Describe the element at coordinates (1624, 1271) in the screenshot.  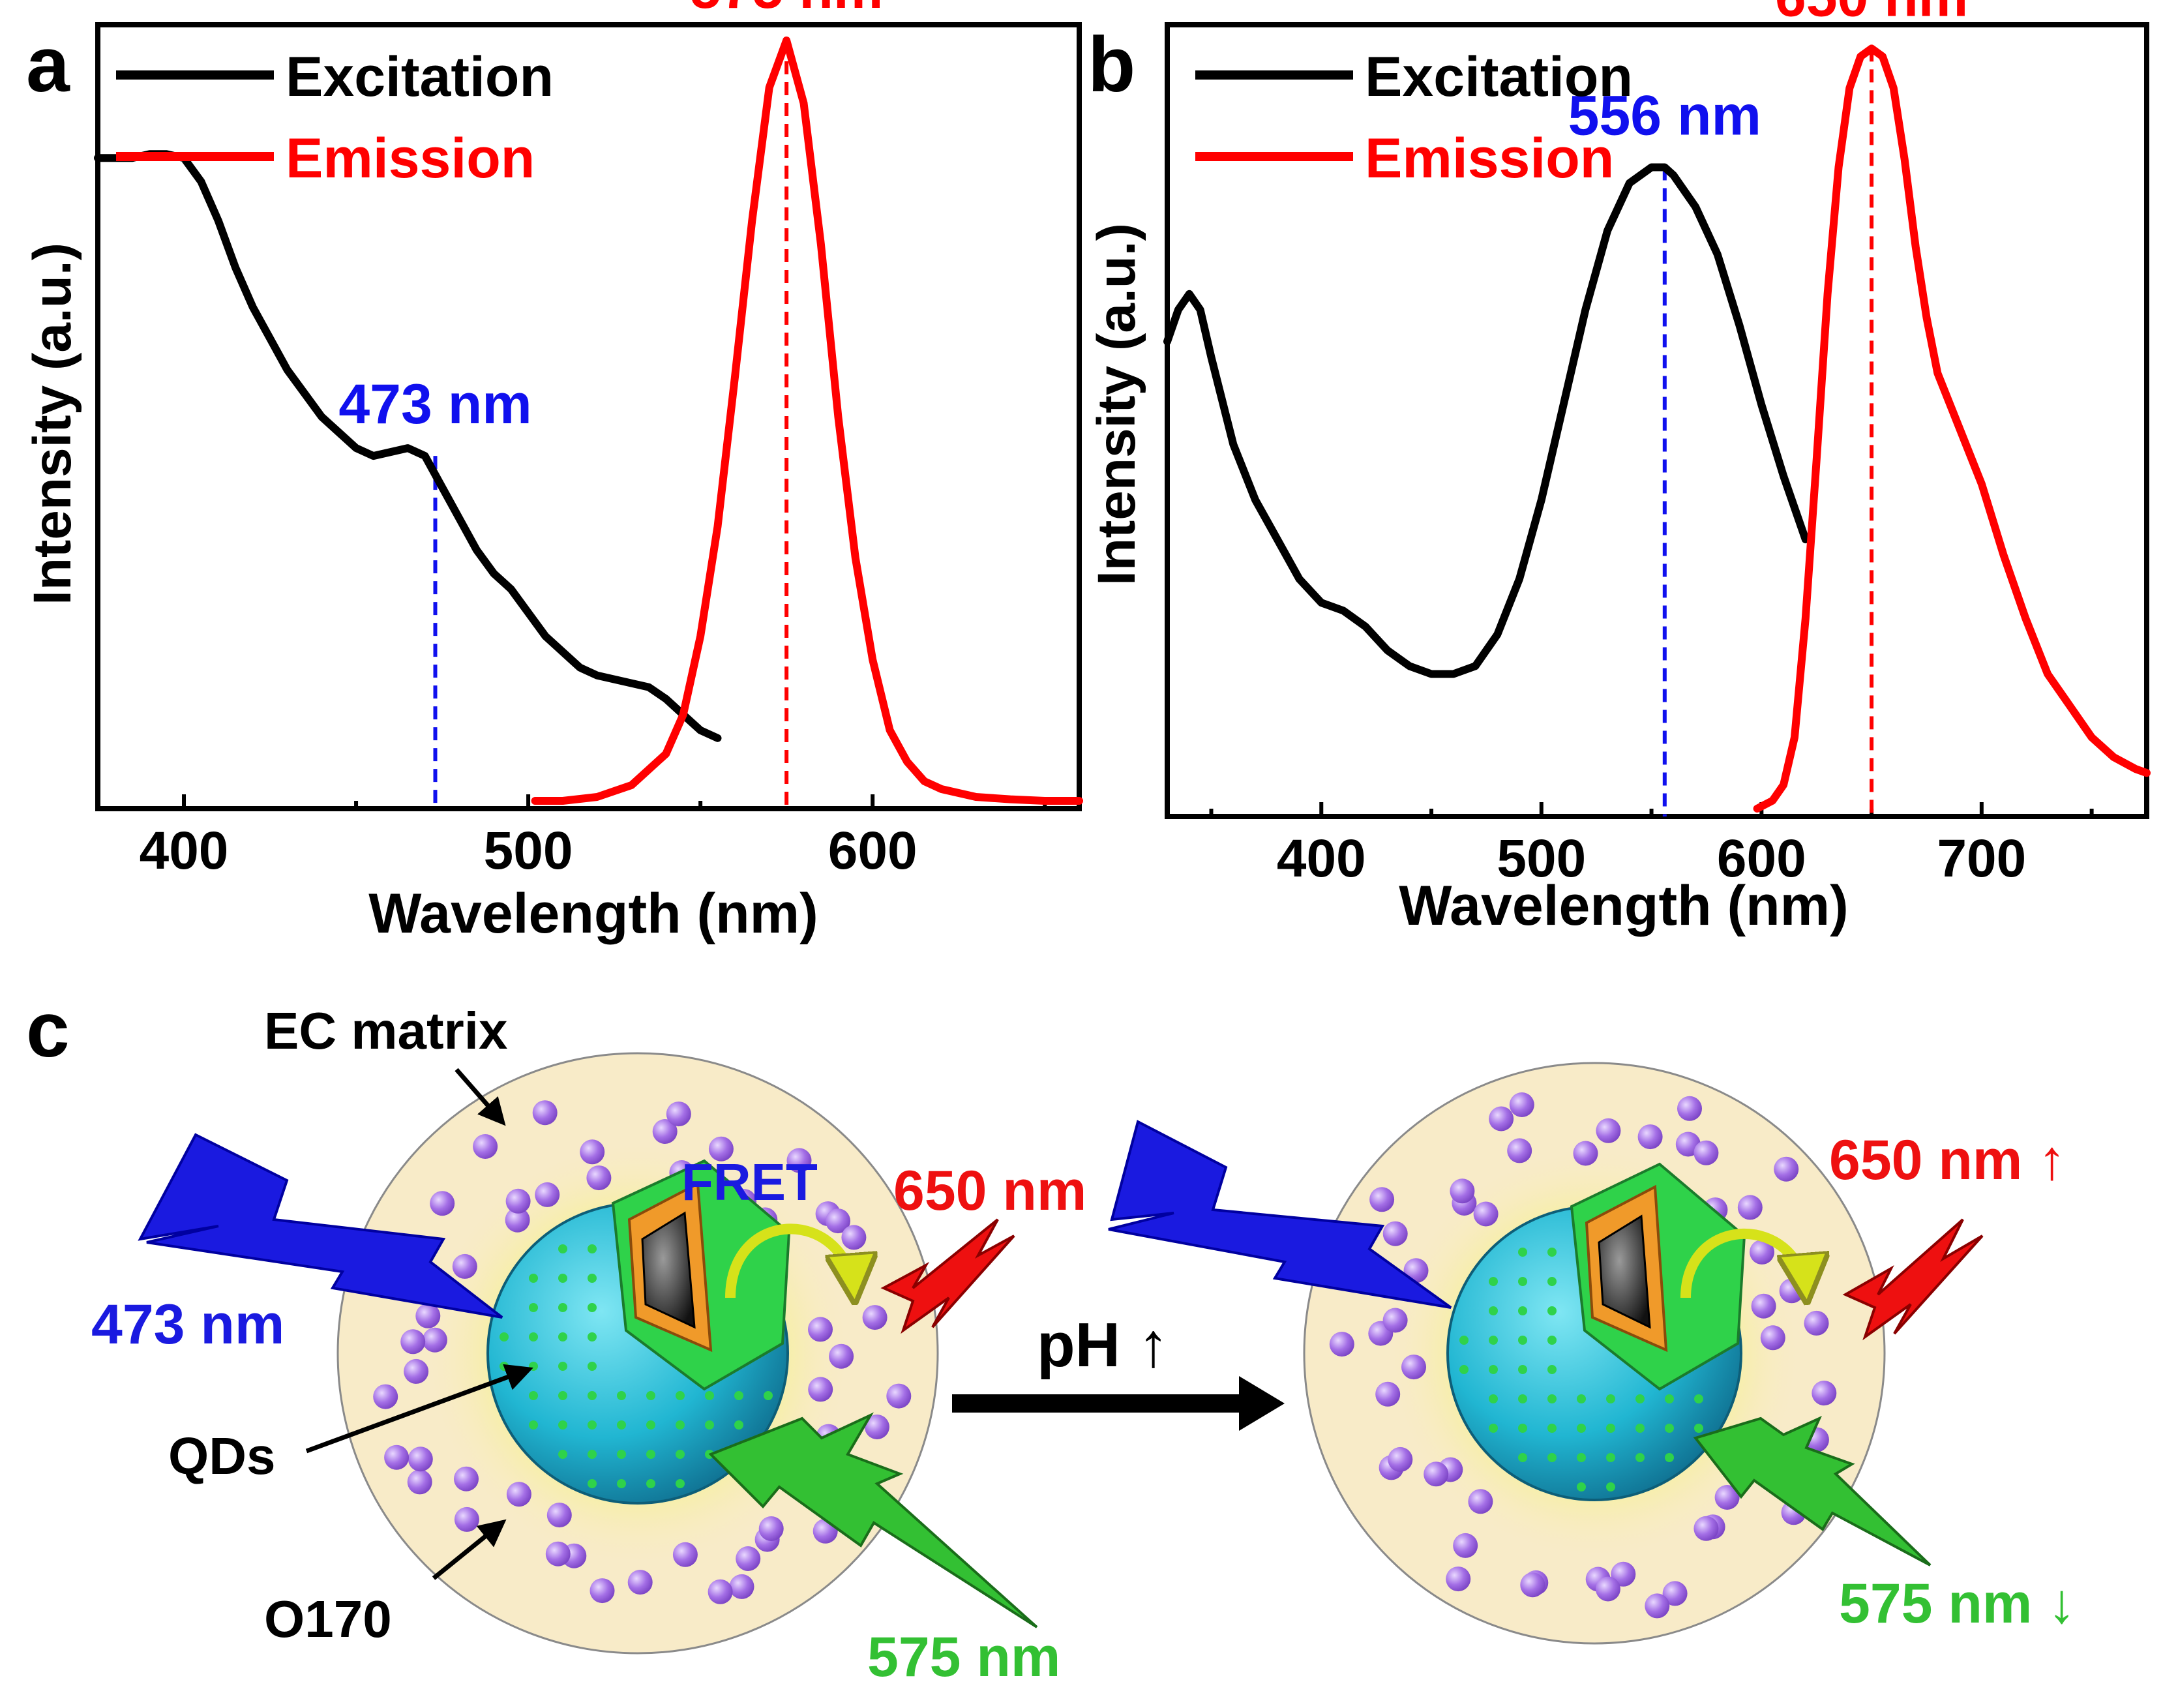
I see `core-right` at that location.